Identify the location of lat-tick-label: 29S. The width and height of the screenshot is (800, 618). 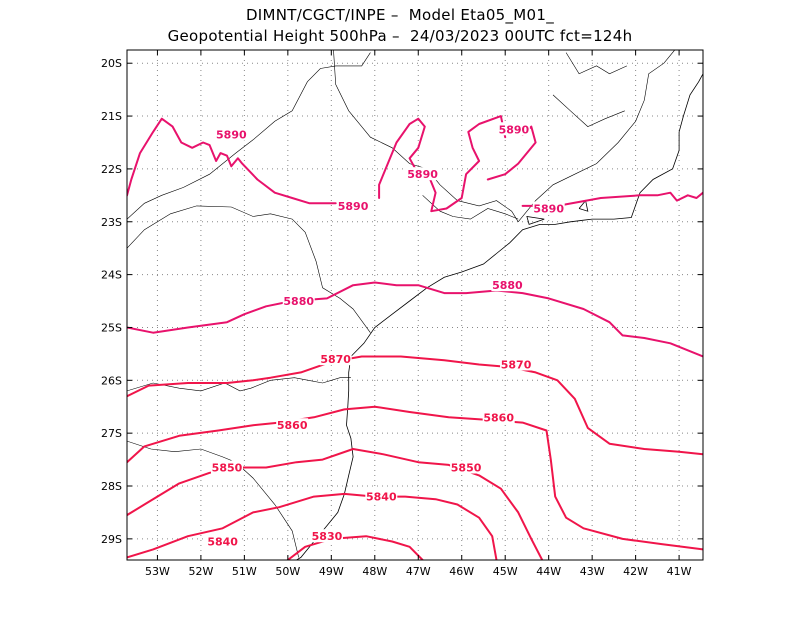
(111, 539).